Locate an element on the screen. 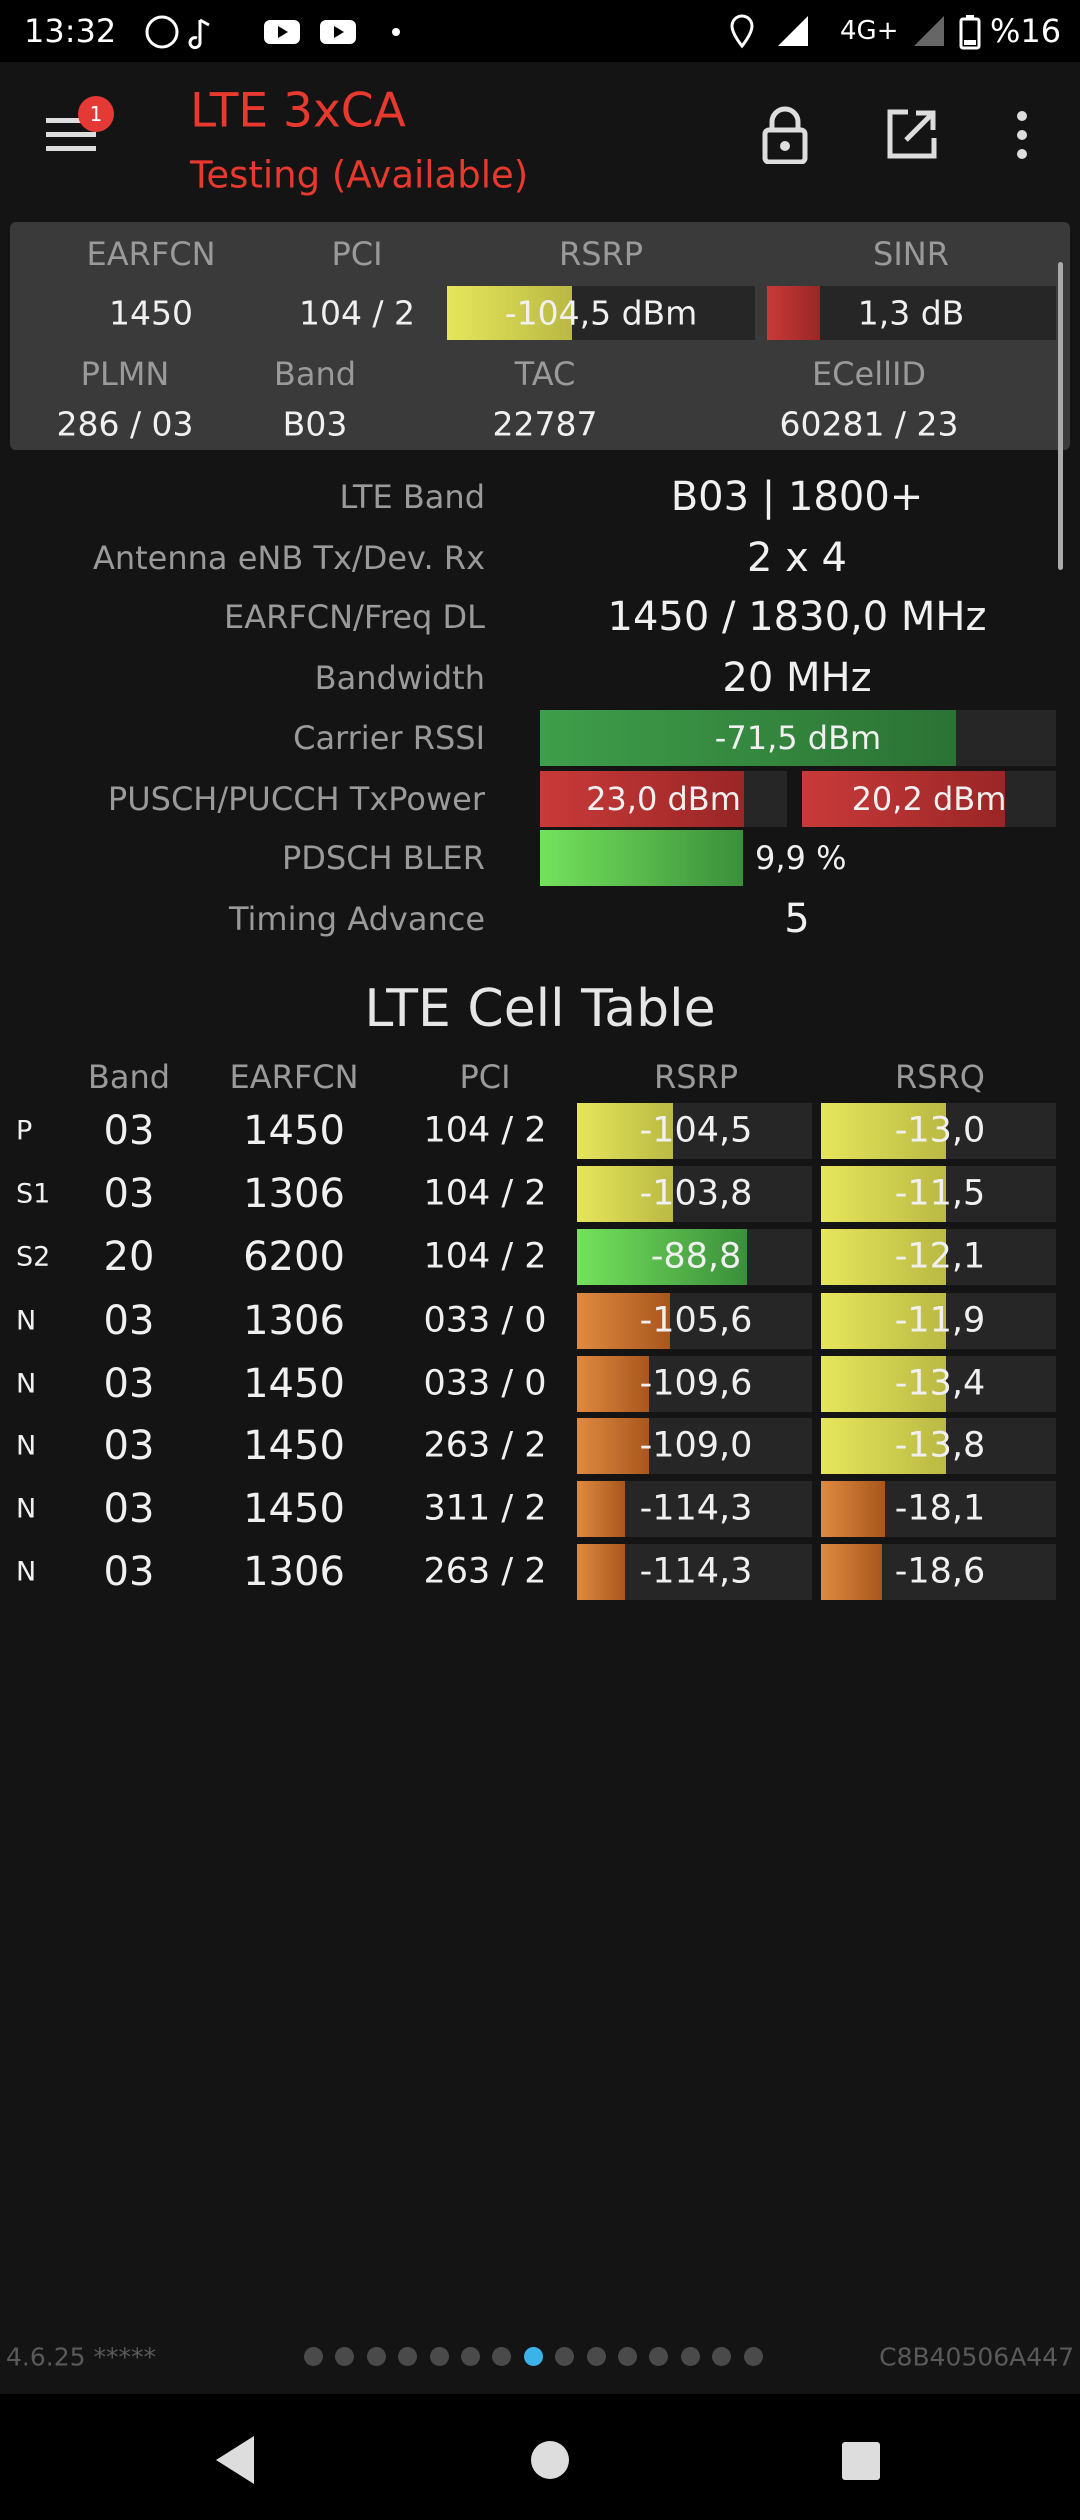 This screenshot has height=2520, width=1080. detail-bar-fill is located at coordinates (903, 799).